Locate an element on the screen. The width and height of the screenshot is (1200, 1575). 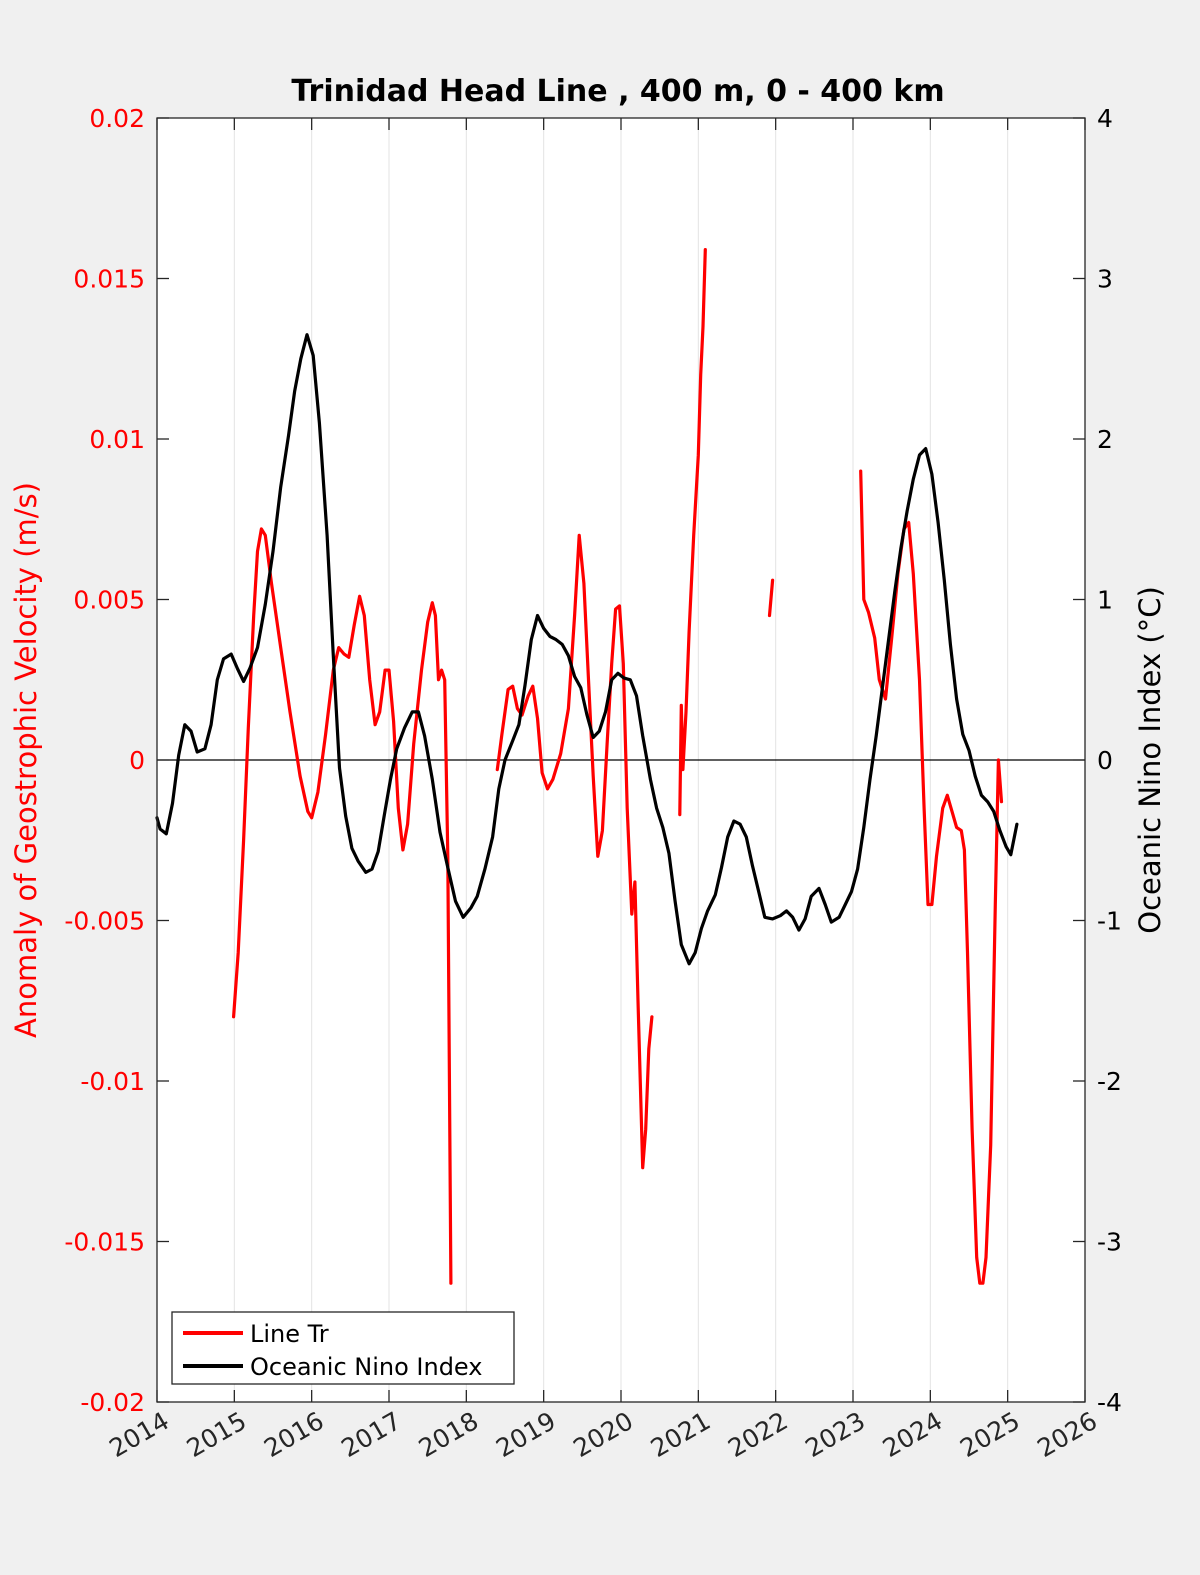
right-axis-label: Oceanic Nino Index (°C) is located at coordinates (1150, 760).